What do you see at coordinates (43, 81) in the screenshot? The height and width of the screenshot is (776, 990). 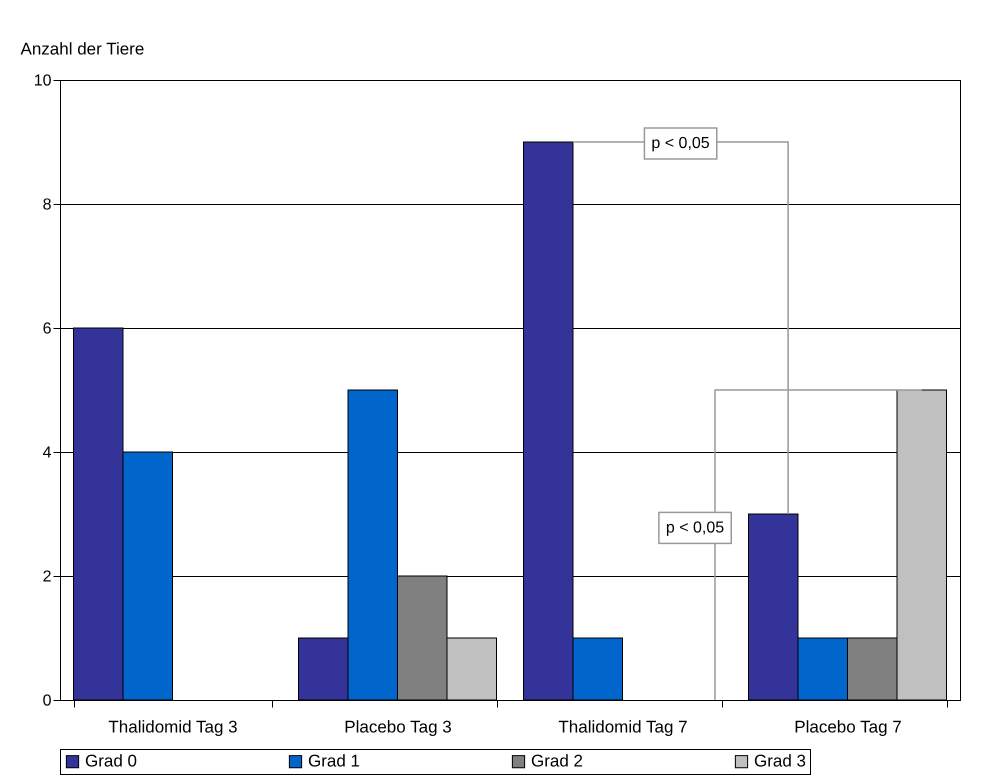 I see `y-tick-label: 10` at bounding box center [43, 81].